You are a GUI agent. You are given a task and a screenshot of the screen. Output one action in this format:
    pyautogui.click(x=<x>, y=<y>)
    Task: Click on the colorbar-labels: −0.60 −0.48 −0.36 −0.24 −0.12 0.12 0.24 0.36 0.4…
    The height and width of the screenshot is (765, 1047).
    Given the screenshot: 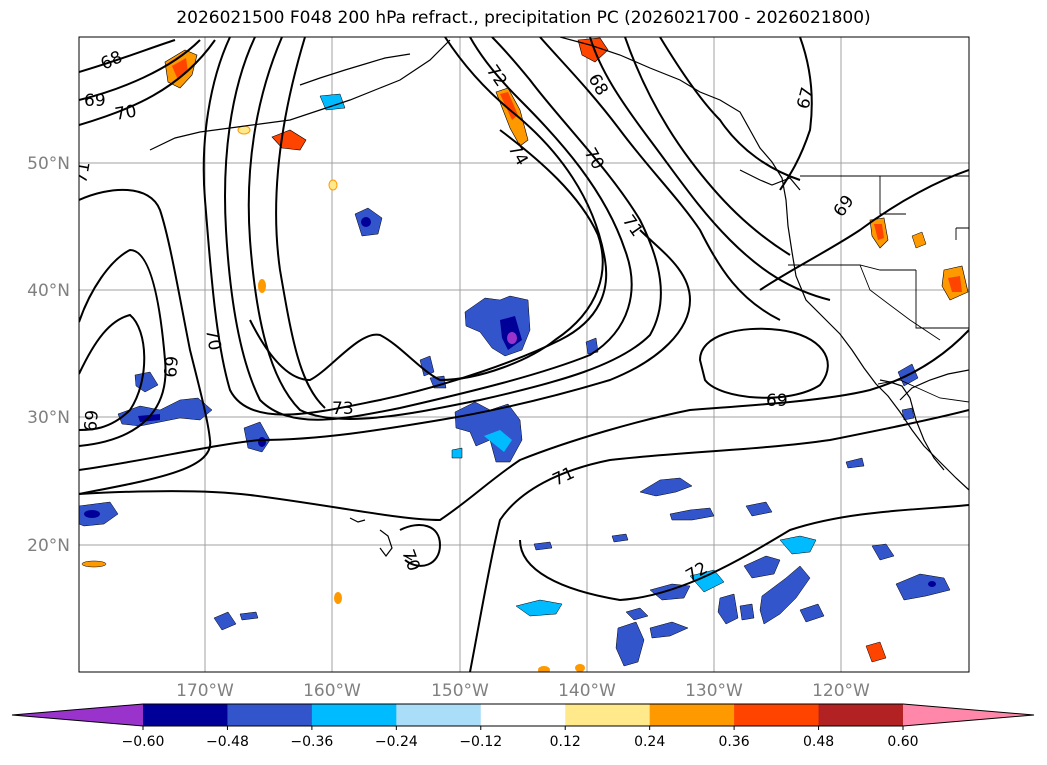 What is the action you would take?
    pyautogui.click(x=520, y=738)
    